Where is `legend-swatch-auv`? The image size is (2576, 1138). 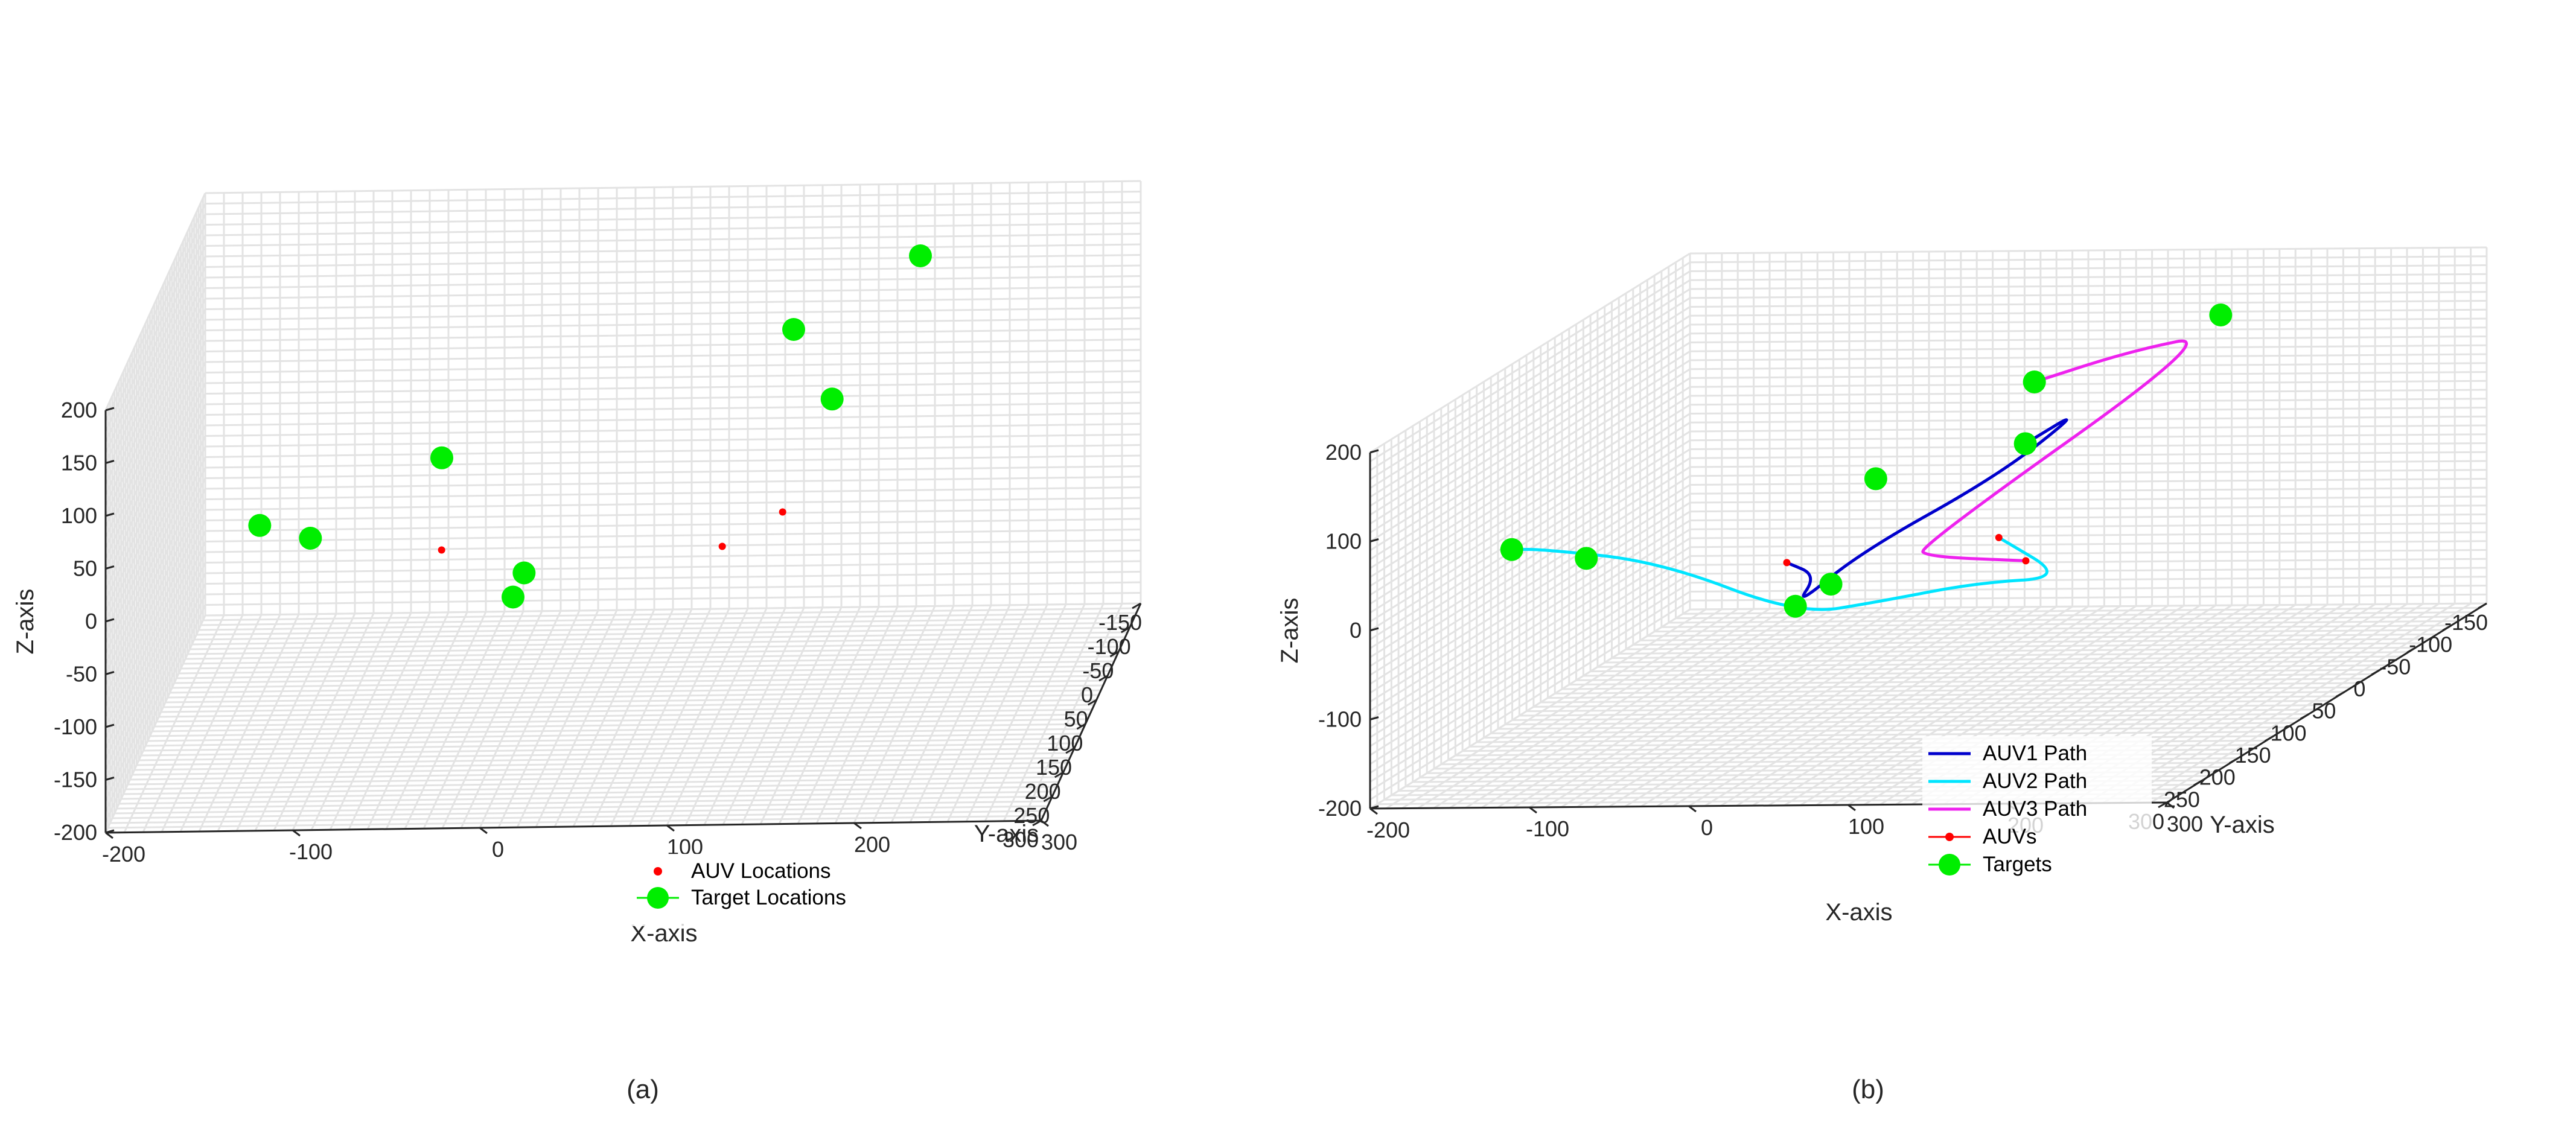 legend-swatch-auv is located at coordinates (658, 871).